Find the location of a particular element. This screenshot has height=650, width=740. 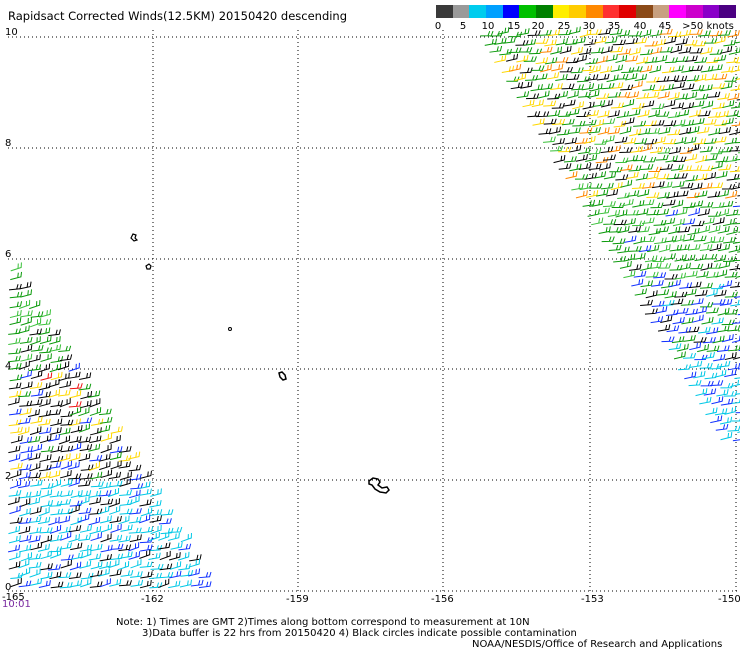

legend-tick-label: 30 is located at coordinates (589, 26).